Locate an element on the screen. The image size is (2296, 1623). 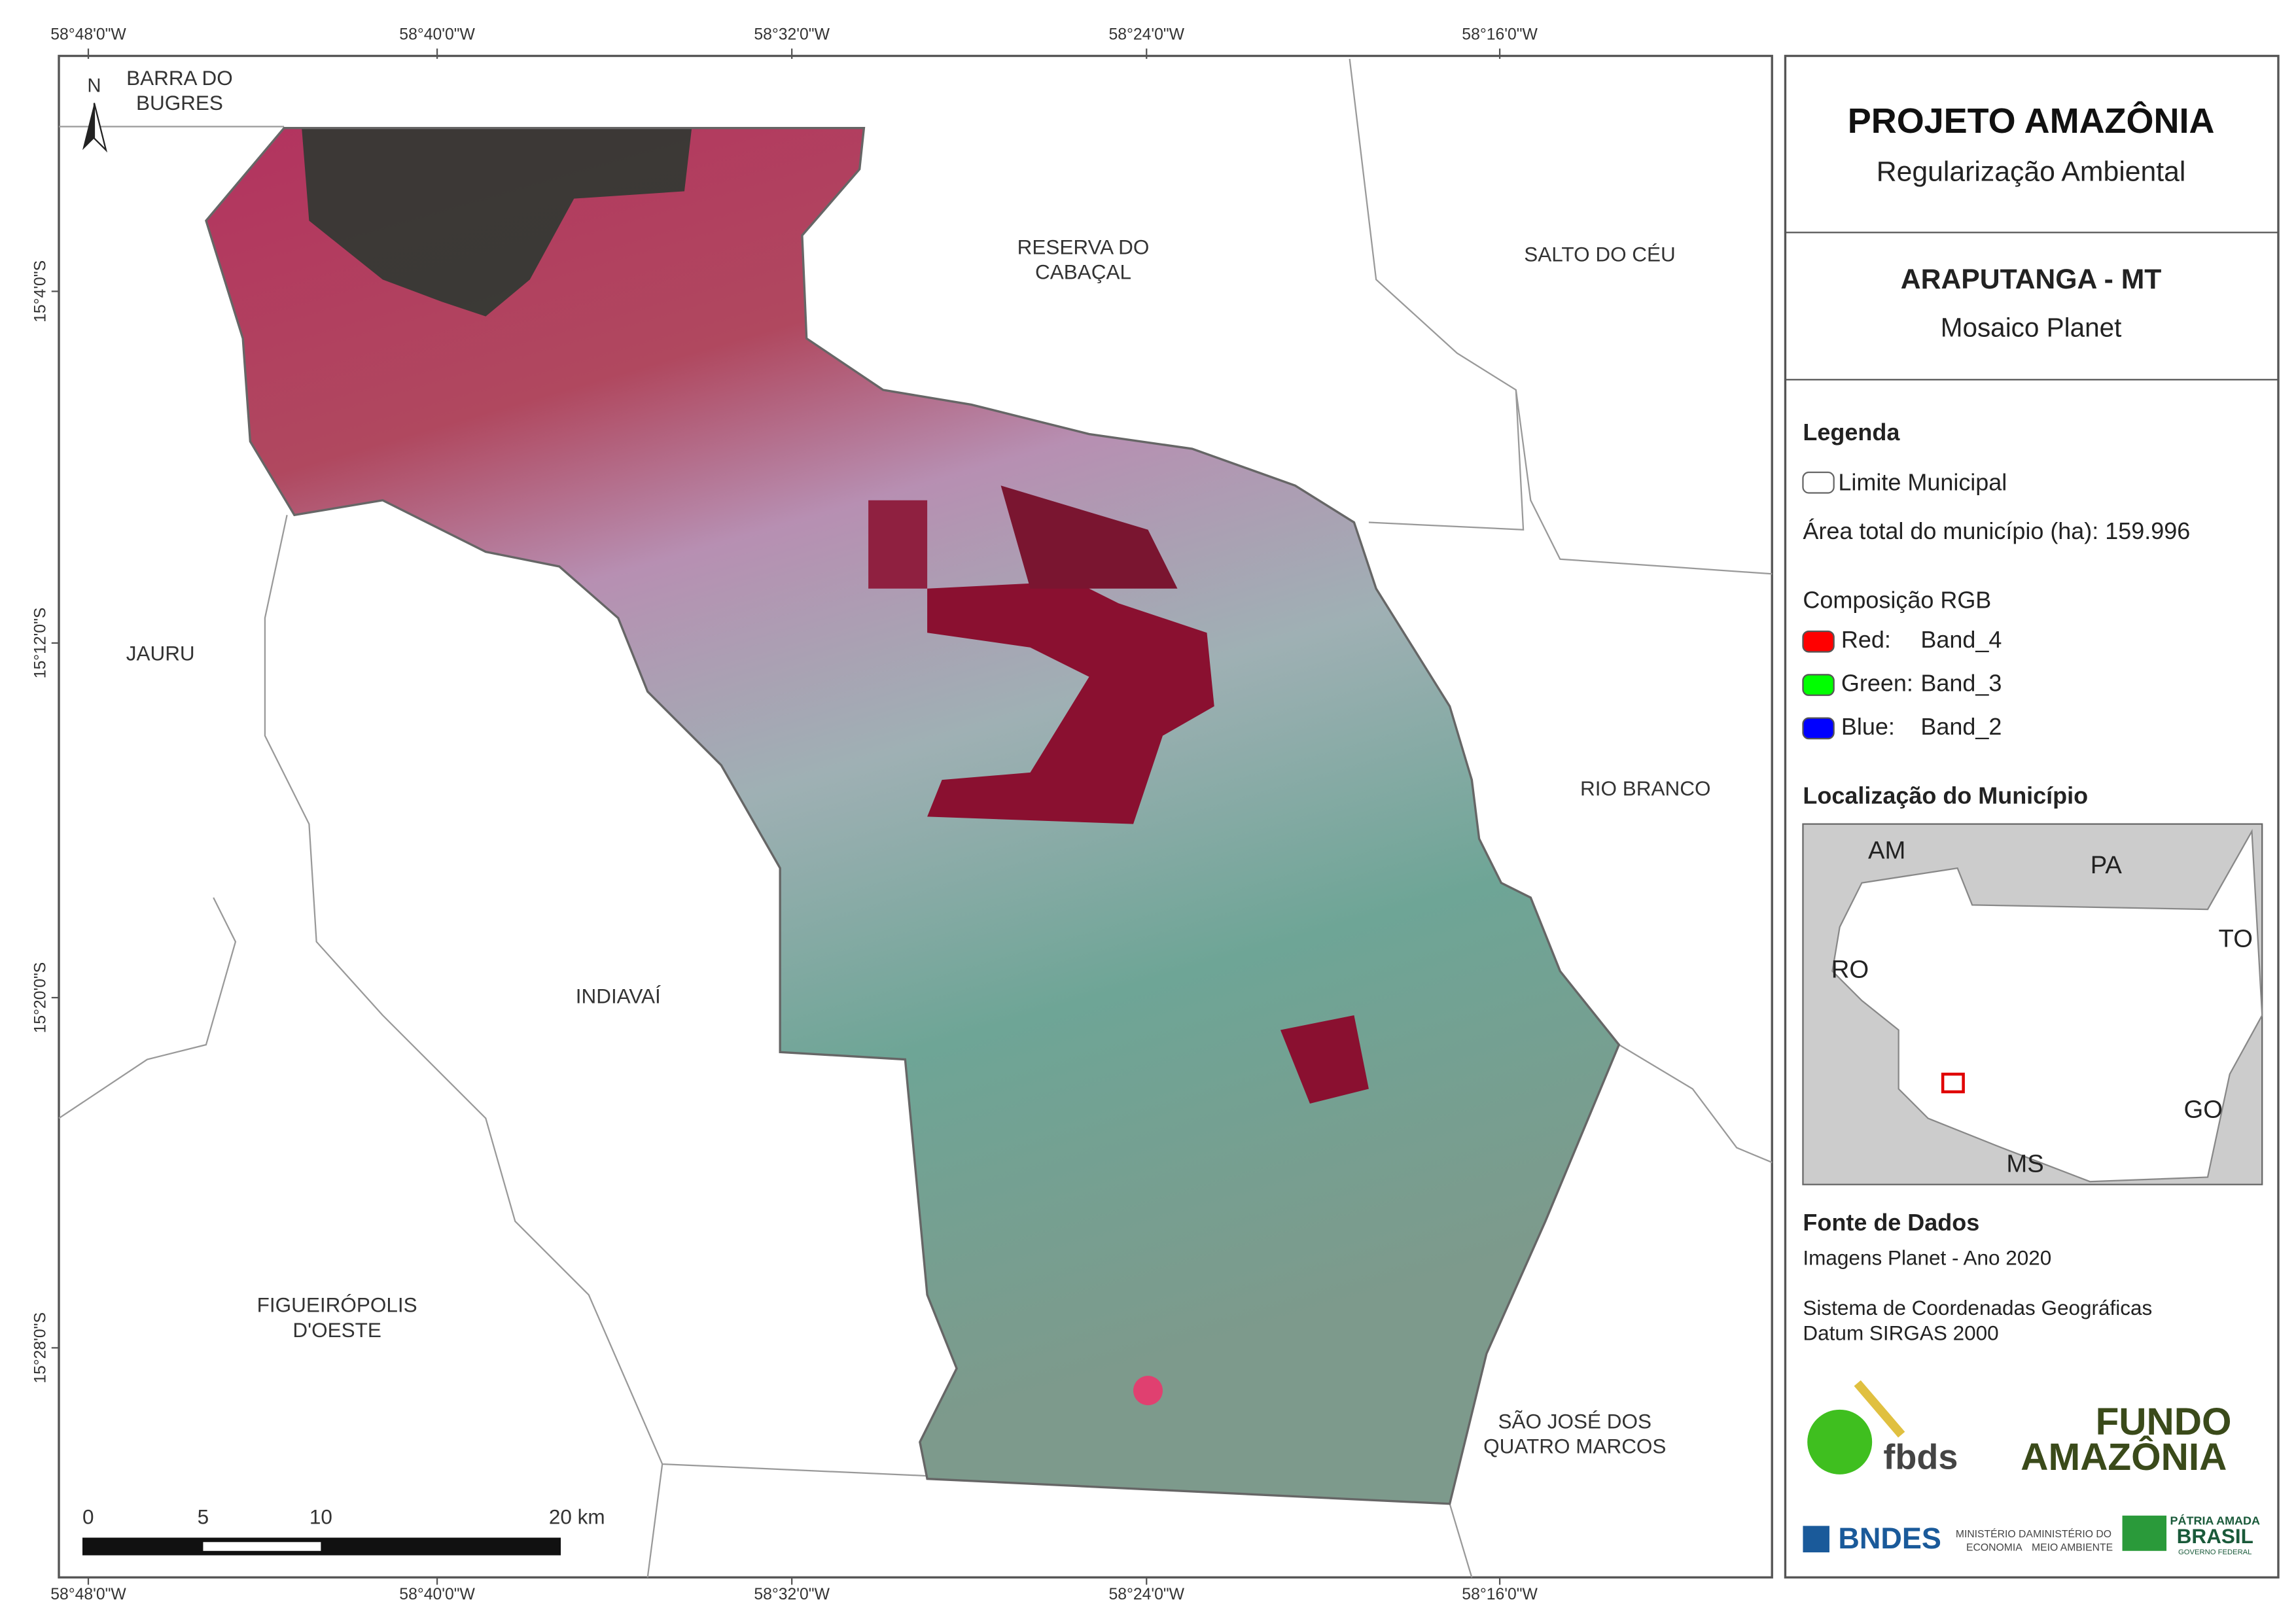
state-label: AM is located at coordinates (1887, 850).